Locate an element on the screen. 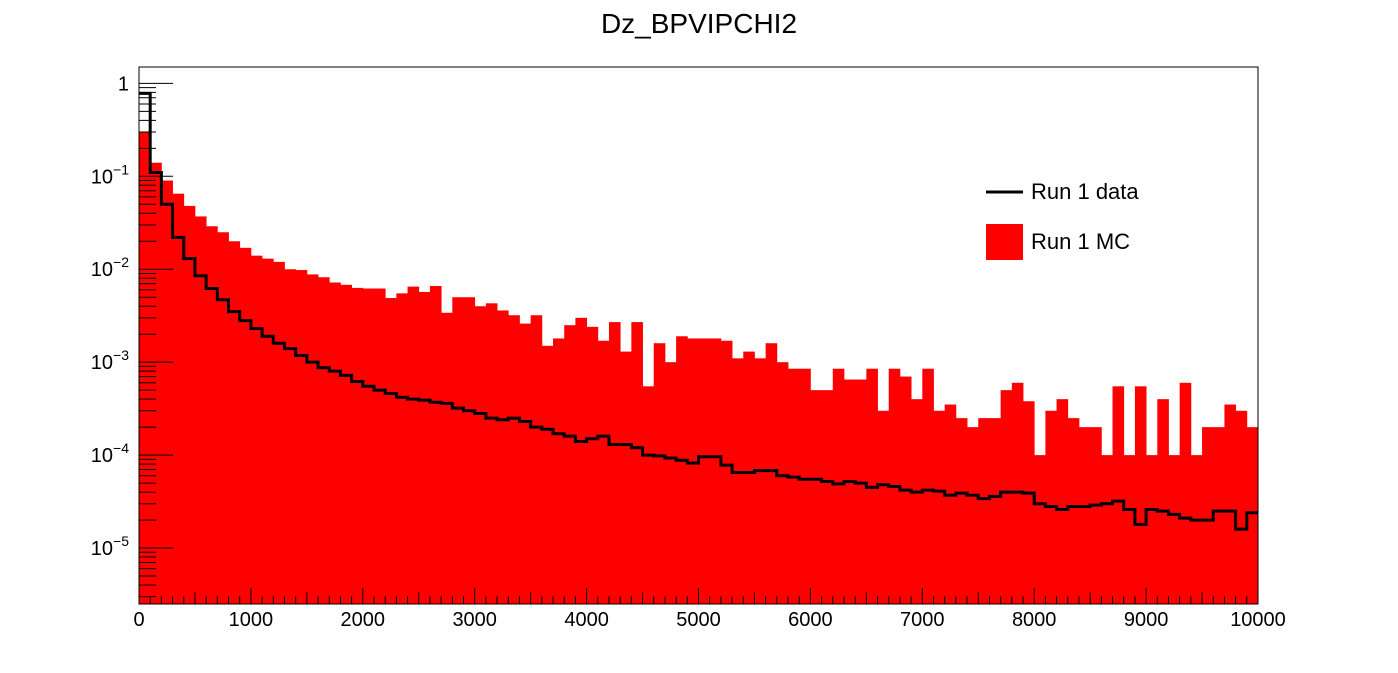 The height and width of the screenshot is (673, 1398). x-tick-label: 4000 is located at coordinates (586, 620).